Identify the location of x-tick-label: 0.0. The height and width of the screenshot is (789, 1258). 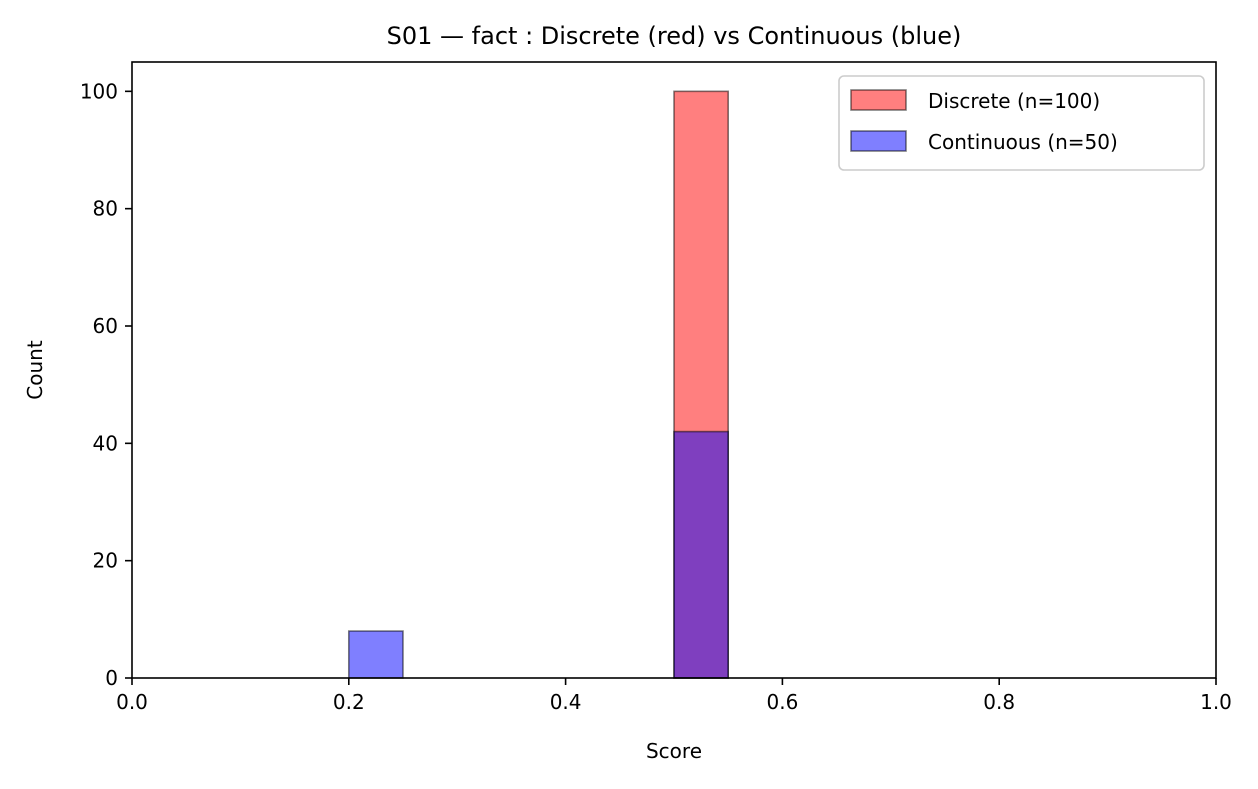
(132, 702).